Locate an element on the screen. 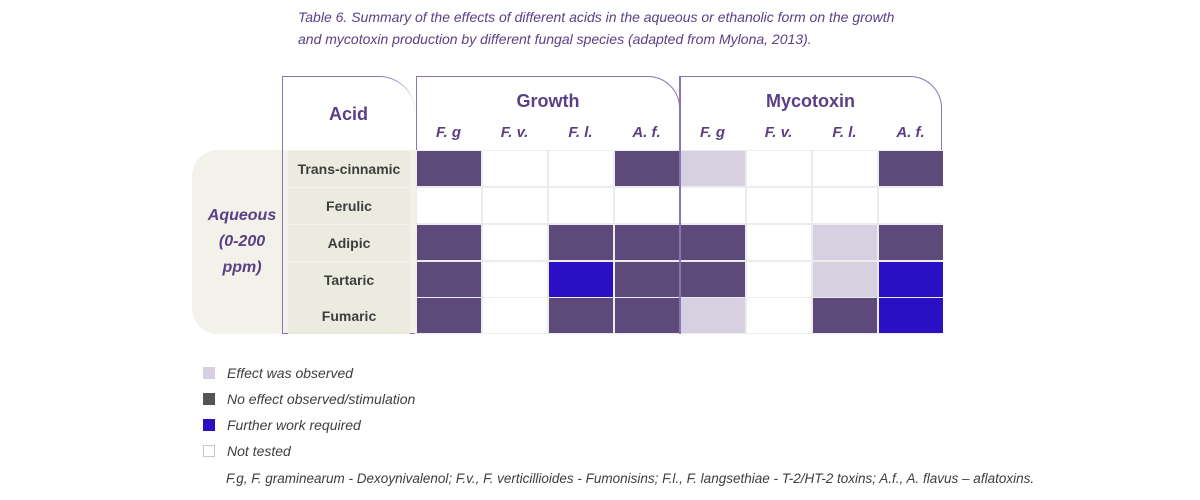  legend-item-not-tested: Not tested is located at coordinates (309, 451).